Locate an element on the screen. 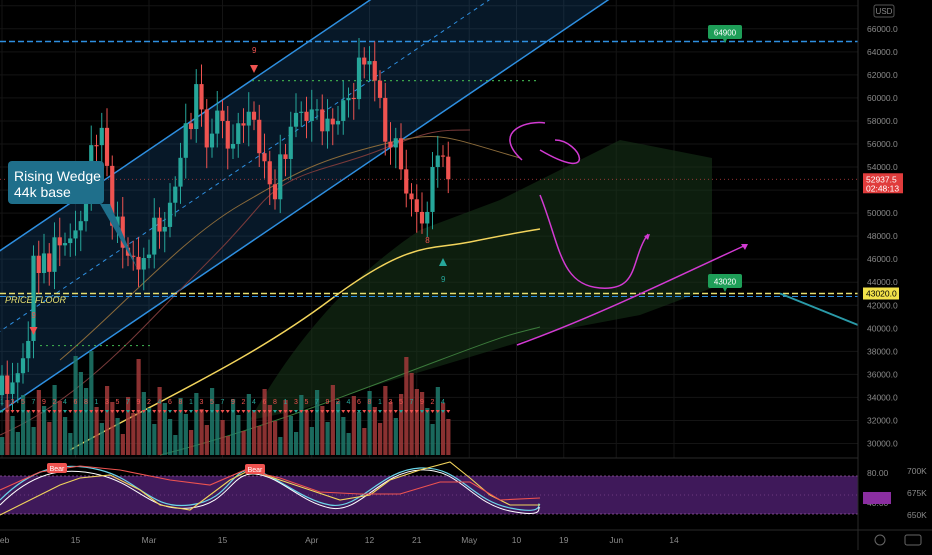 This screenshot has width=932, height=555. countdown-label: 02:48:13 is located at coordinates (882, 188).